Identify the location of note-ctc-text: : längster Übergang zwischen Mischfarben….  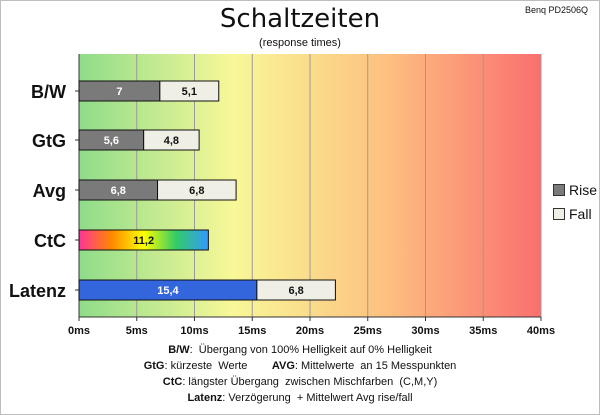
(310, 382).